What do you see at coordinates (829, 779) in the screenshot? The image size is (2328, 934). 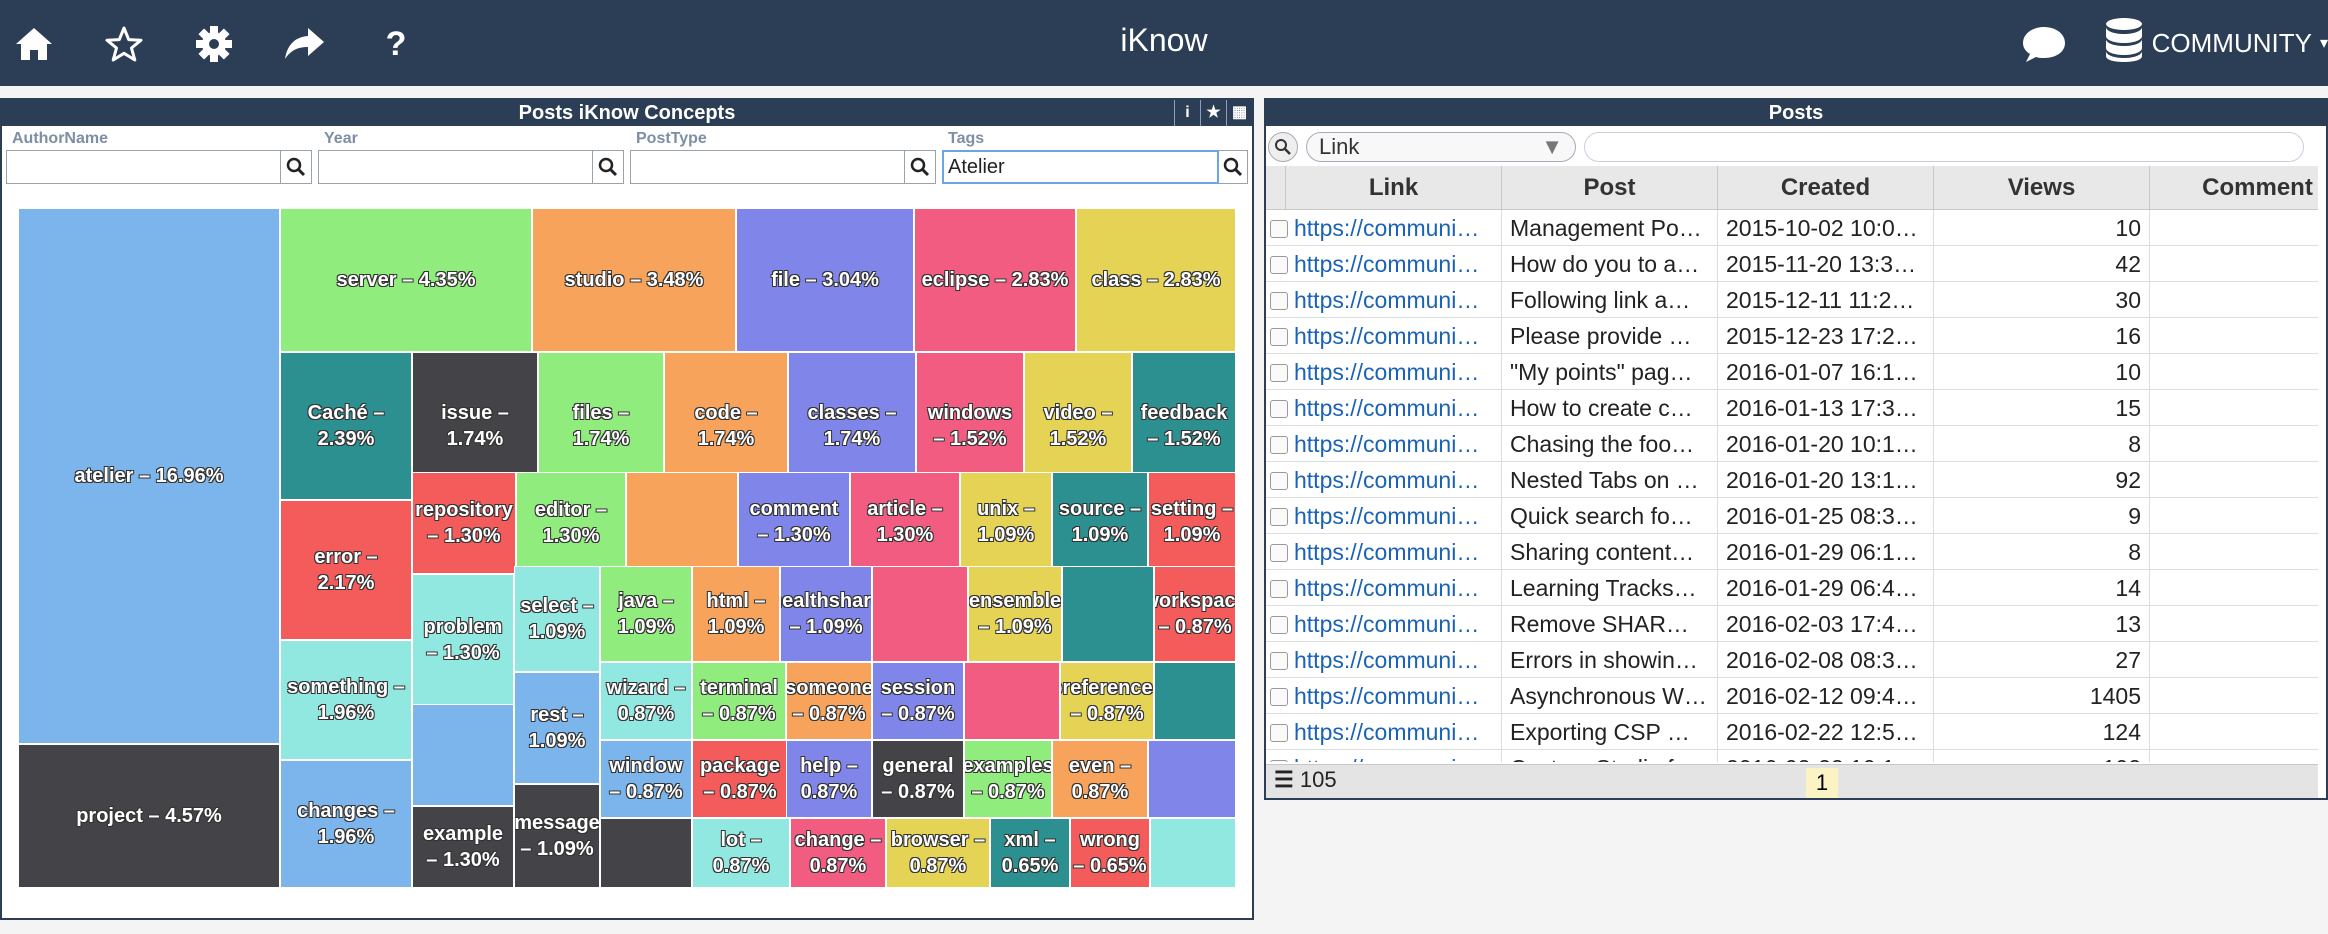 I see `treemap-tile: help – 0.87%` at bounding box center [829, 779].